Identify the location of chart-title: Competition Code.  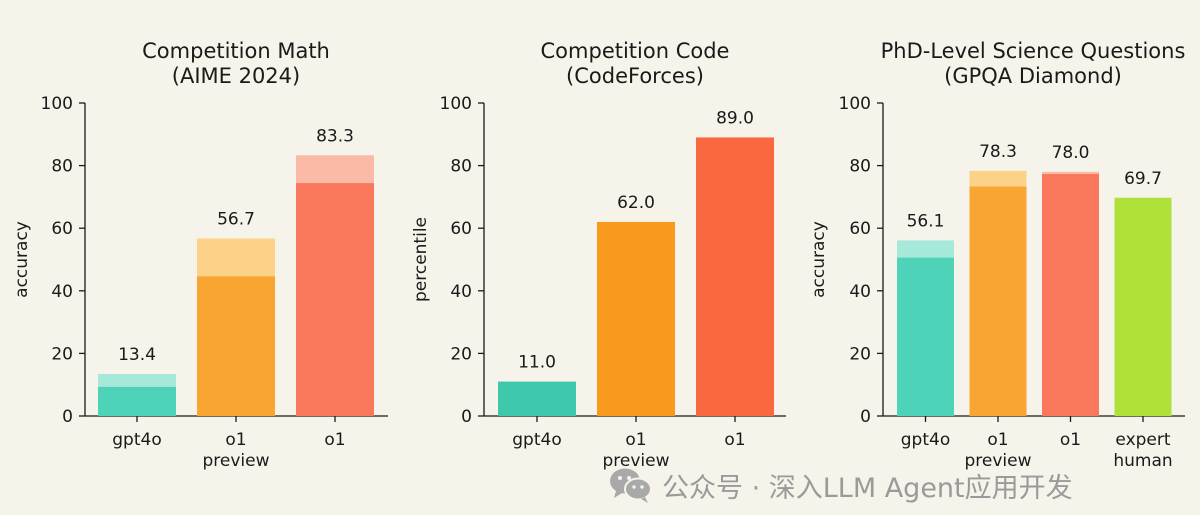
(635, 51).